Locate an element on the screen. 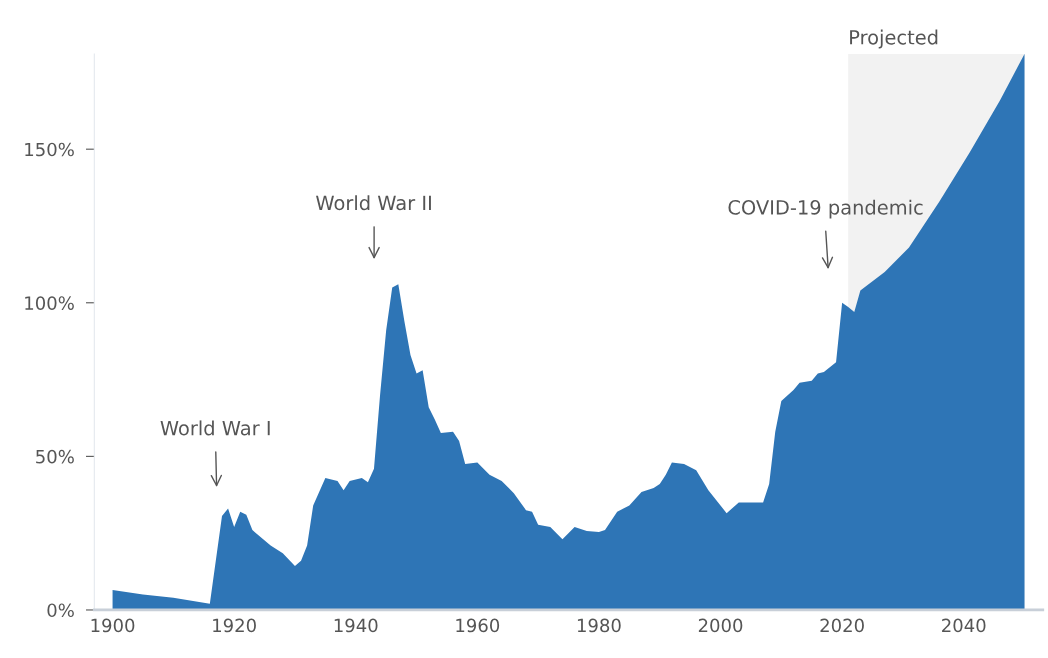 The height and width of the screenshot is (658, 1048). annotation: World War I is located at coordinates (215, 428).